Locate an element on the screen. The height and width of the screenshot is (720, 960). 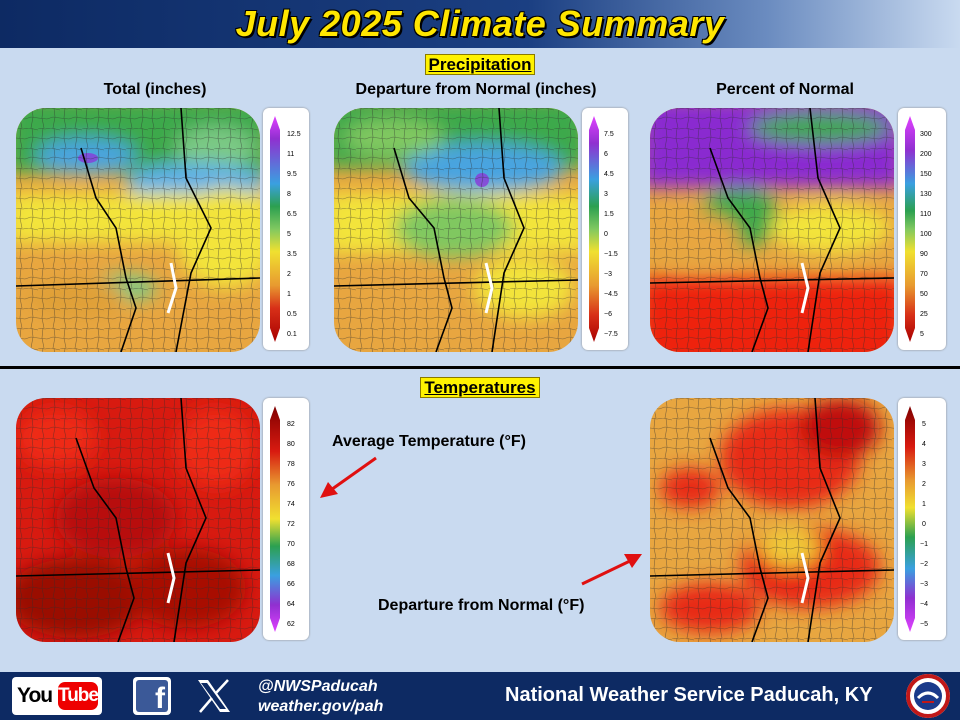
temperatures-section-title: Temperatures is located at coordinates (480, 387).